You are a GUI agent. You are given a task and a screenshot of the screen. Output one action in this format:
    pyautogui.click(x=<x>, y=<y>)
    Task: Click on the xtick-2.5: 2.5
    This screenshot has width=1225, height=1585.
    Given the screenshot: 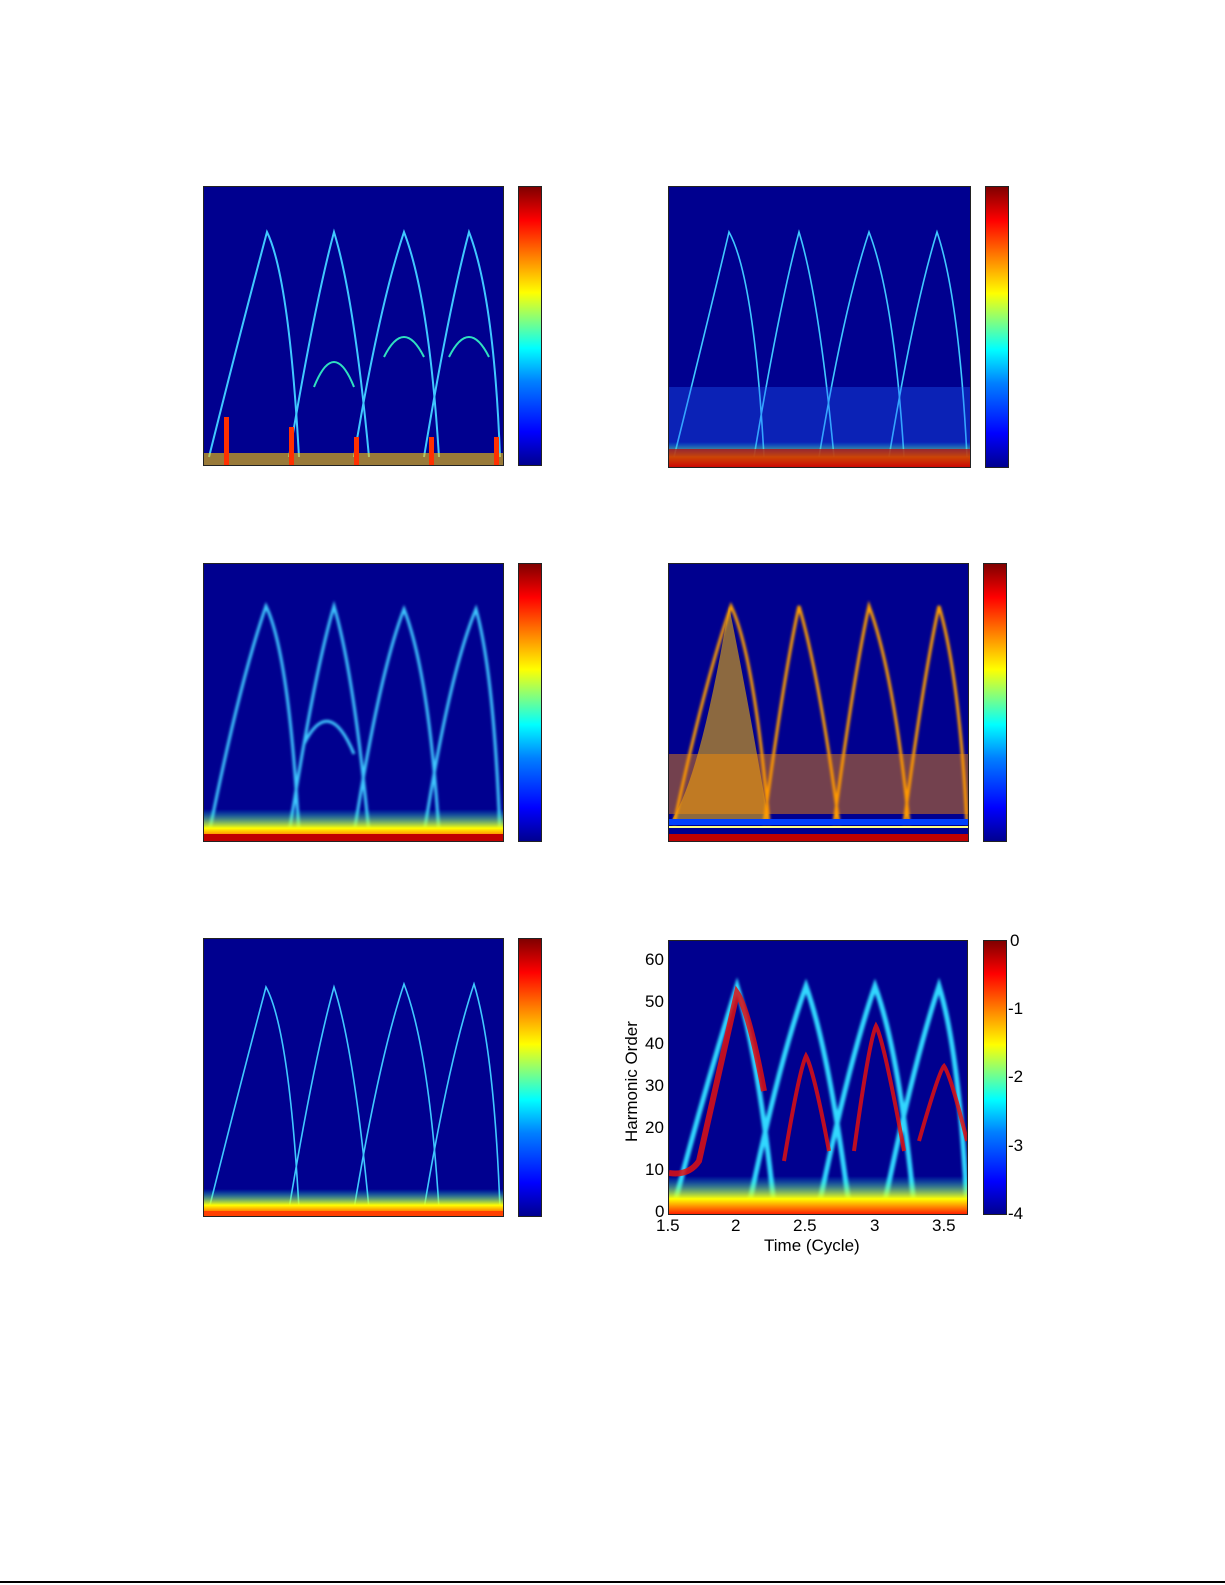 What is the action you would take?
    pyautogui.click(x=805, y=1225)
    